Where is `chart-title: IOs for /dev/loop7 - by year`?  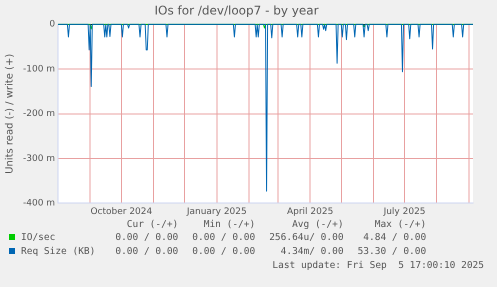 chart-title: IOs for /dev/loop7 - by year is located at coordinates (236, 10).